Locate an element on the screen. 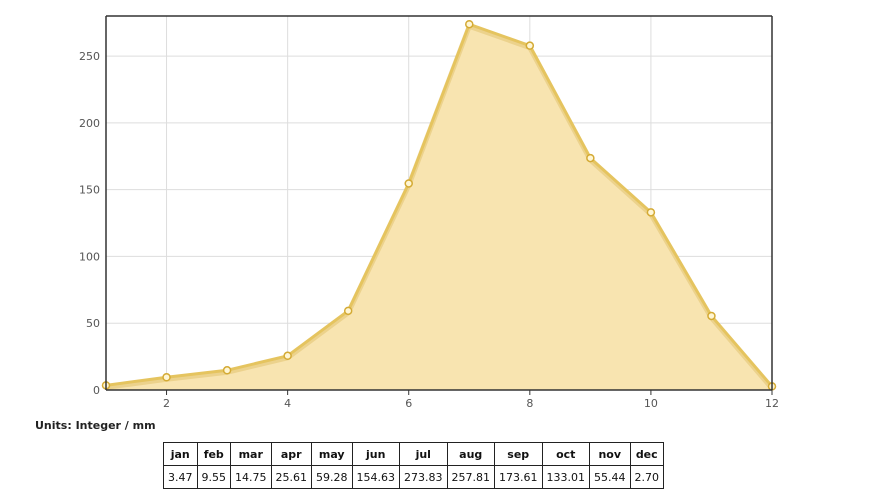 This screenshot has height=497, width=880. y-tick-label: 200 is located at coordinates (89, 123).